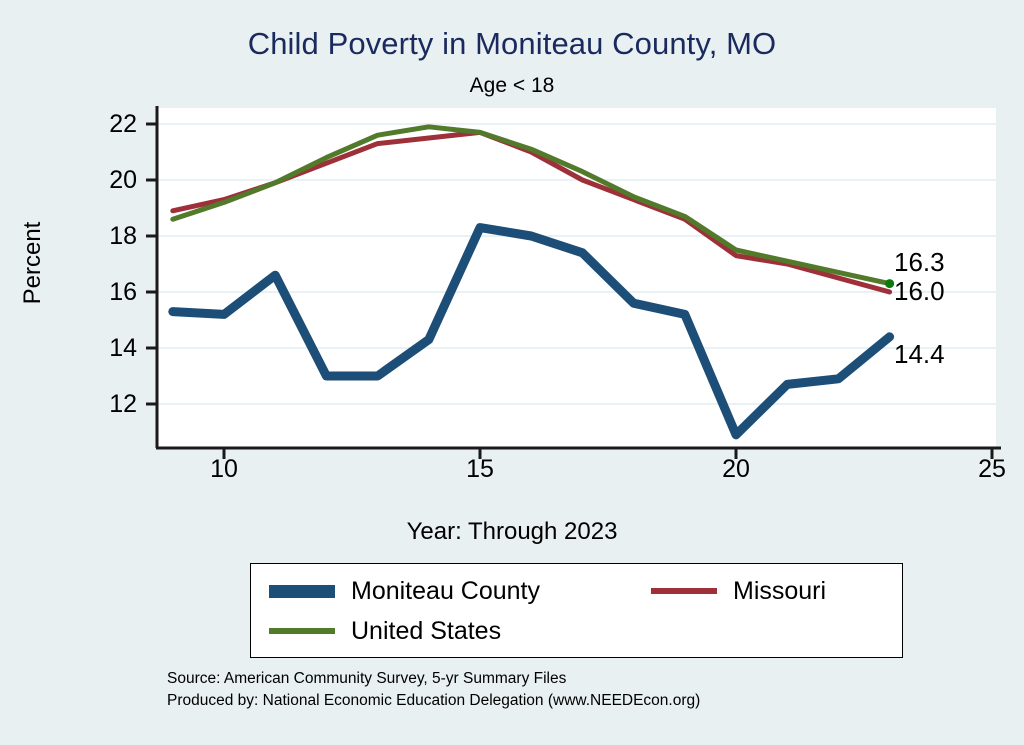  Describe the element at coordinates (426, 630) in the screenshot. I see `legend-label: United States` at that location.